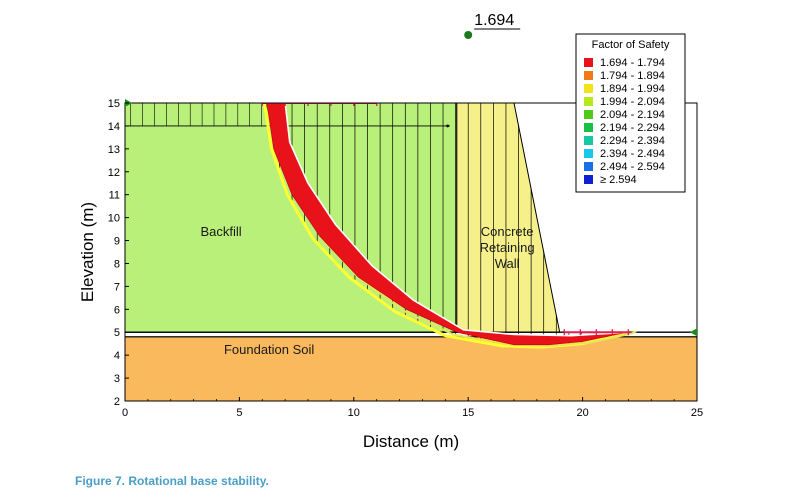  Describe the element at coordinates (114, 196) in the screenshot. I see `y-tick-label: 11` at that location.